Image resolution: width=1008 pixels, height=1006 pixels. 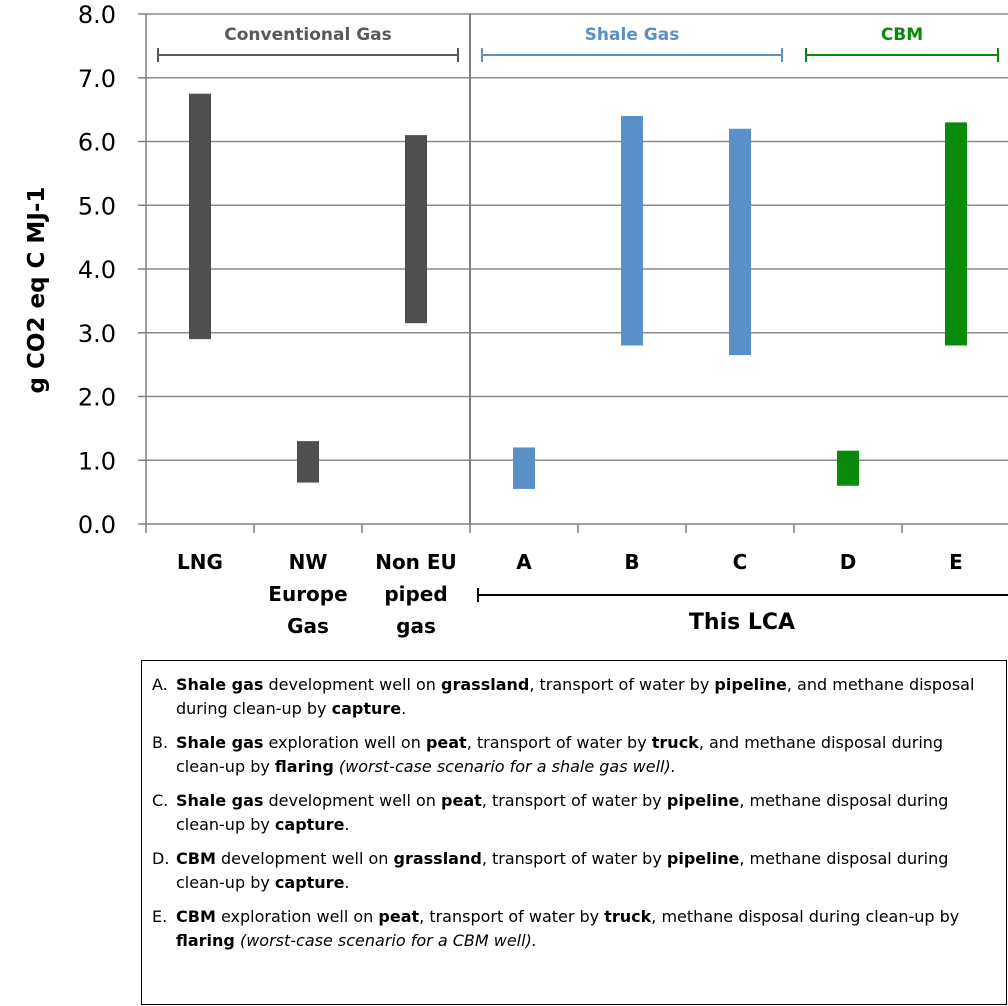 I want to click on legend-text-run: (worst-case scenario for a CBM well)., so click(x=385, y=940).